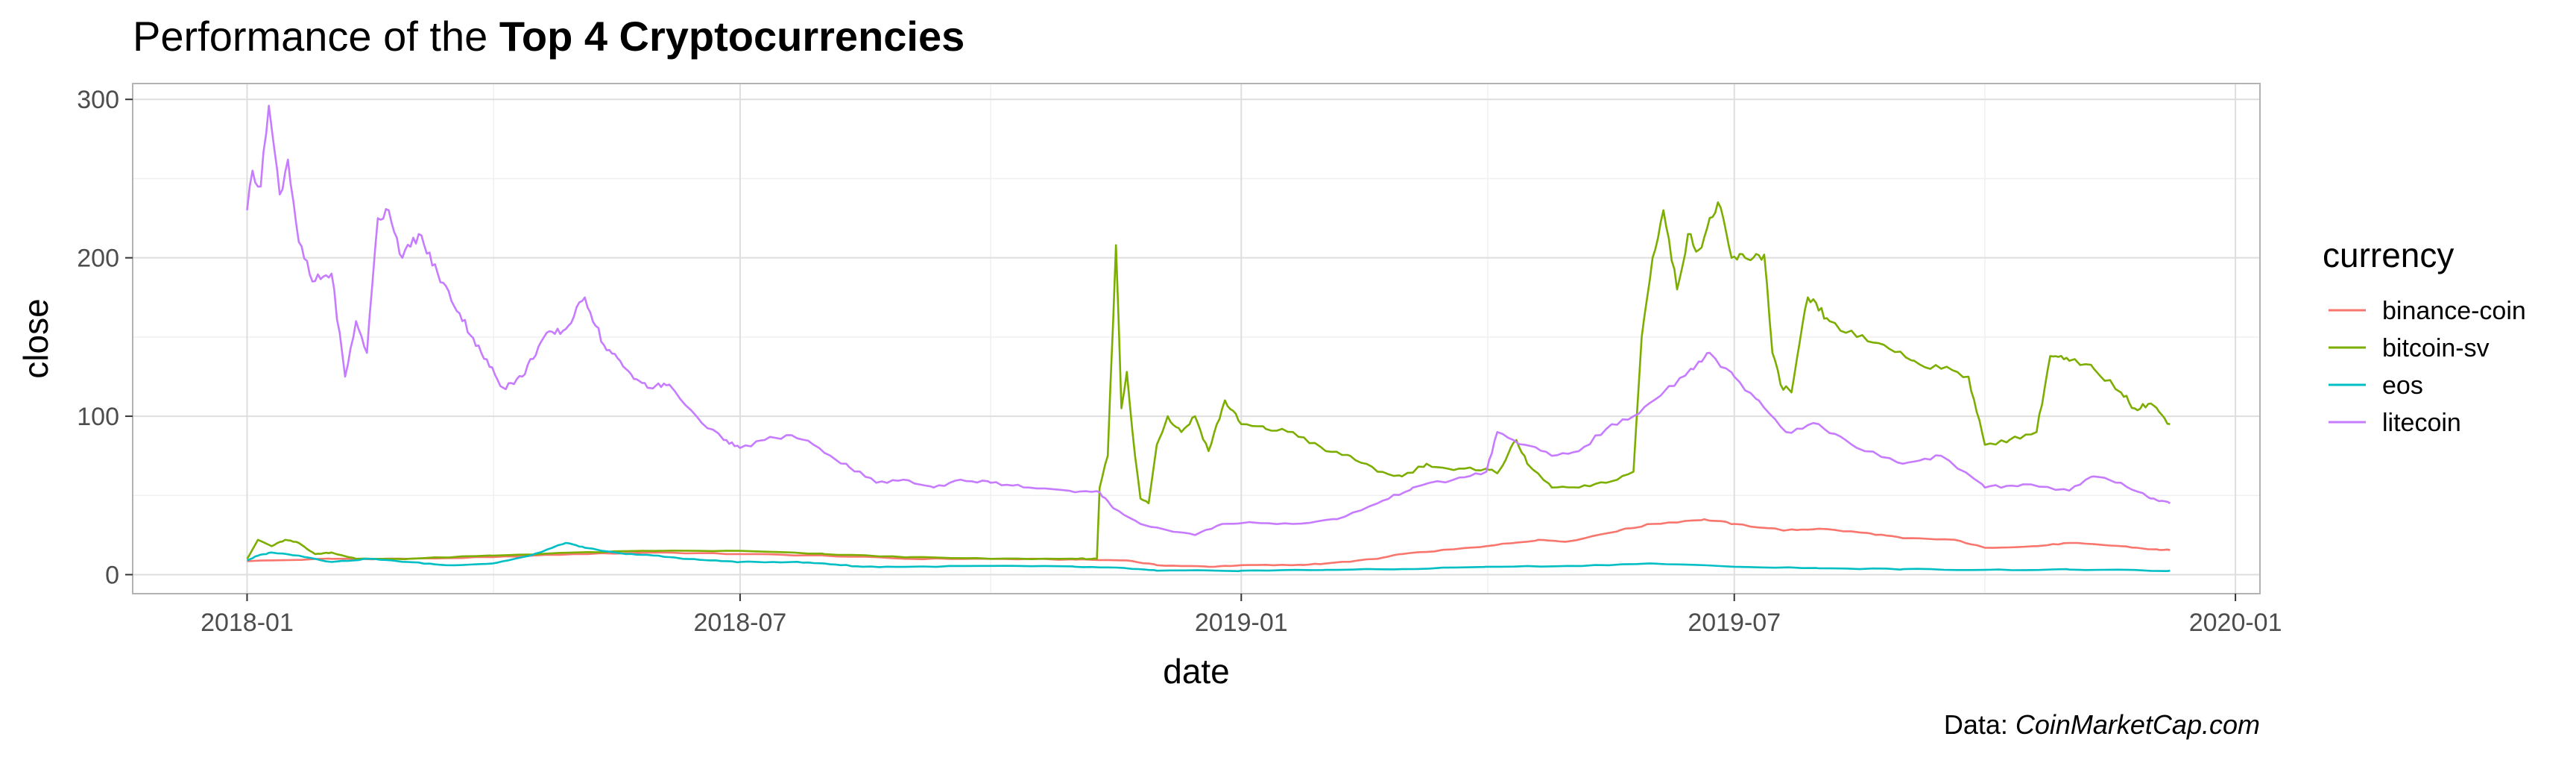 This screenshot has height=757, width=2576. Describe the element at coordinates (1209, 557) in the screenshot. I see `series-line-eos` at that location.